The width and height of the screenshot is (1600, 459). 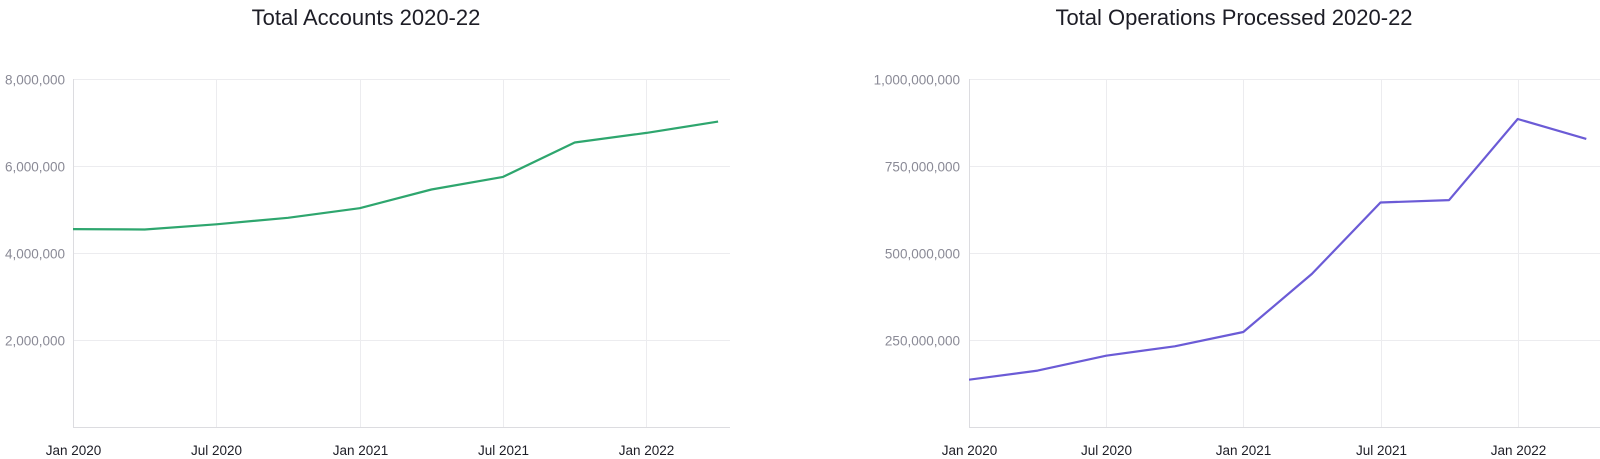 I want to click on series-line, so click(x=396, y=175).